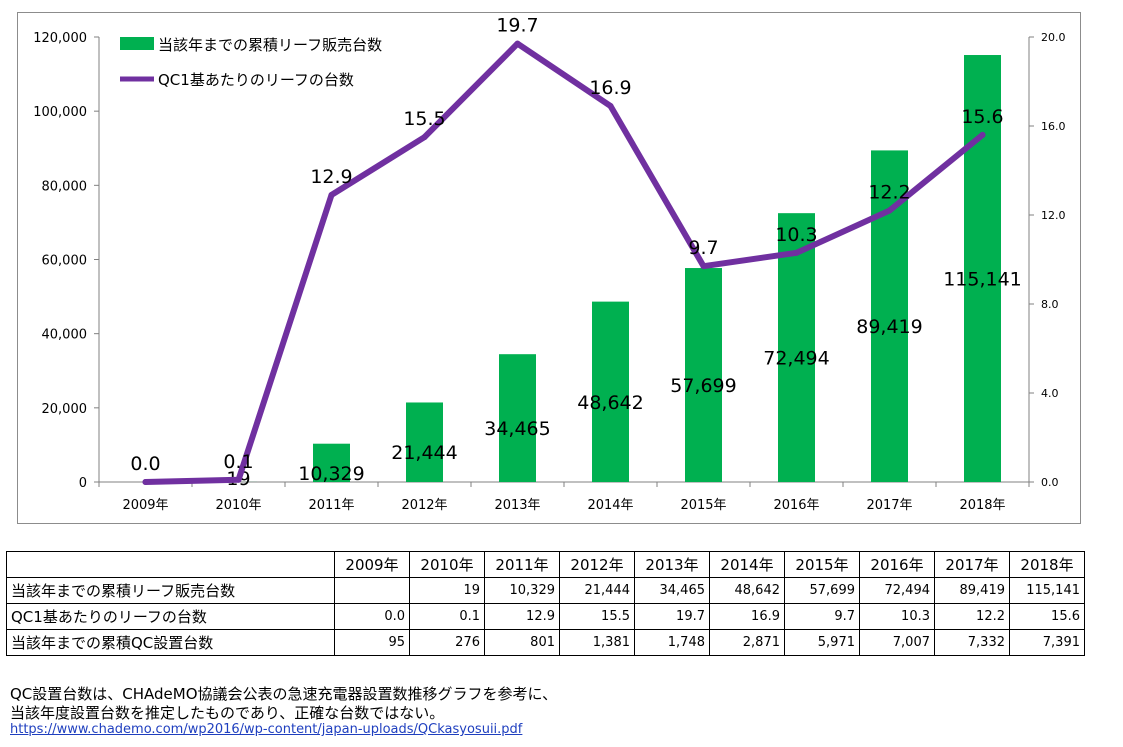  I want to click on line-value-label: 9.7, so click(703, 248).